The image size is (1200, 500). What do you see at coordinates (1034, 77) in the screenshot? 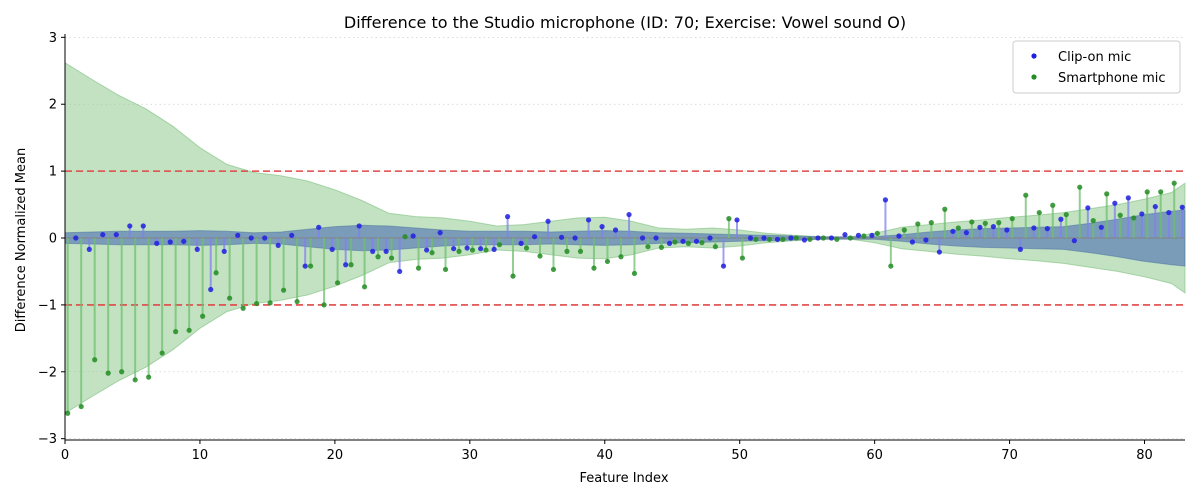
I see `legend-marker-smartphone` at bounding box center [1034, 77].